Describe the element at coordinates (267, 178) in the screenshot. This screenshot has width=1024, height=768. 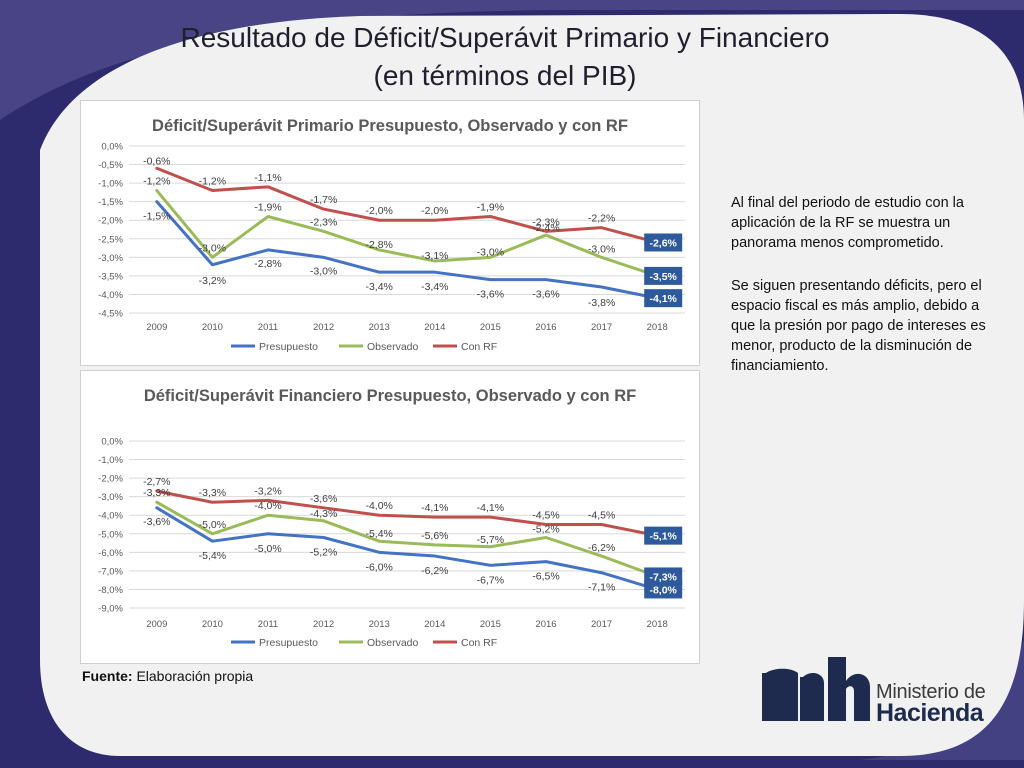
I see `data-label: -1,1%` at that location.